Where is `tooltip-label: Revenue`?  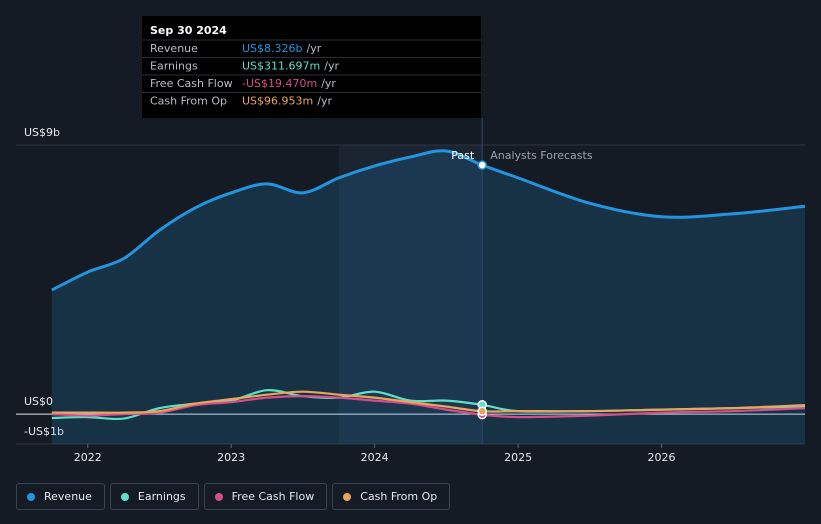
tooltip-label: Revenue is located at coordinates (174, 48).